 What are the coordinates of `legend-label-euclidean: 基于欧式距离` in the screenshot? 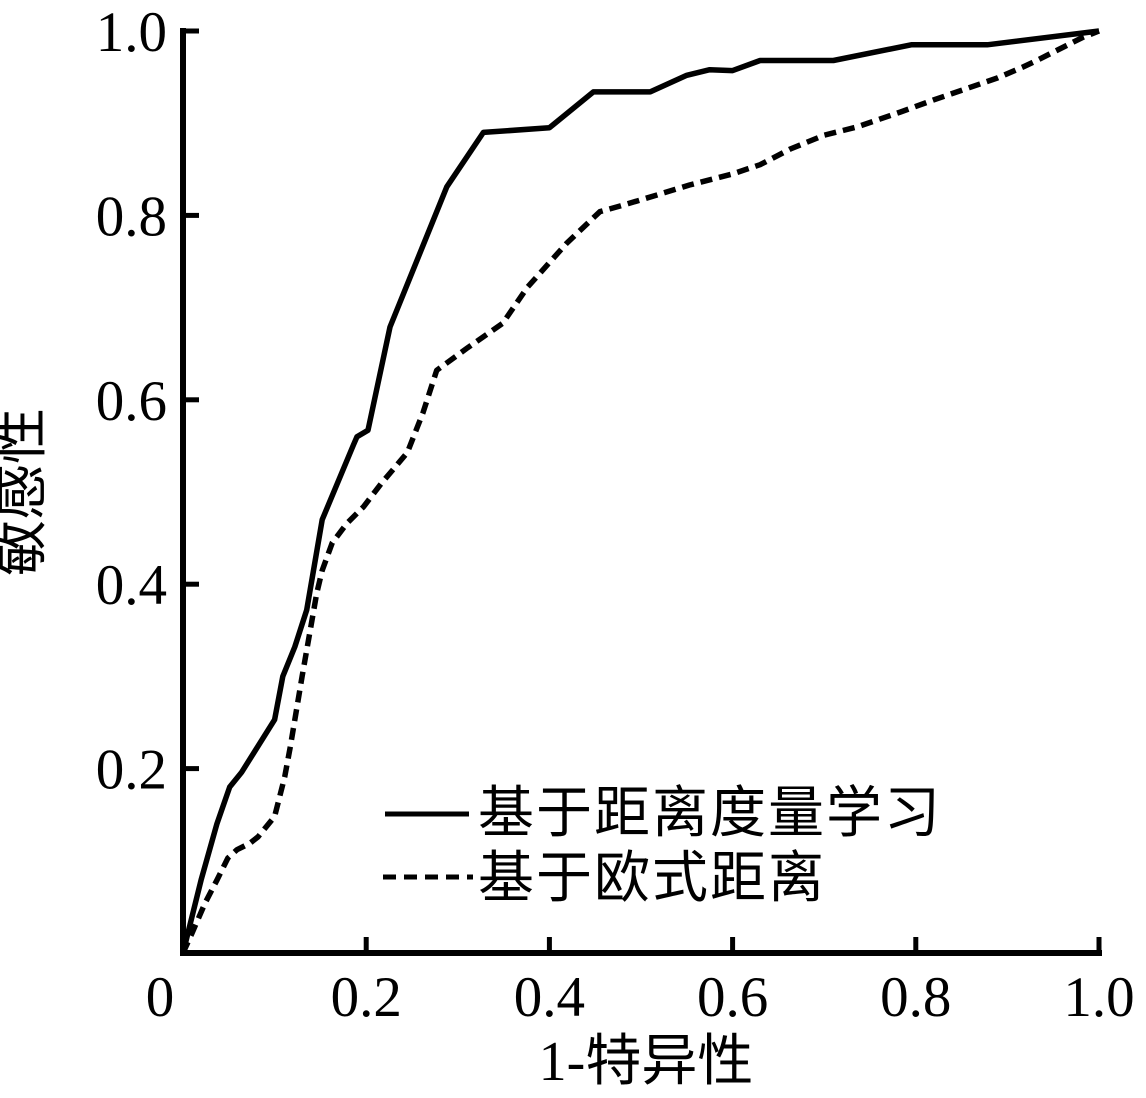 It's located at (652, 879).